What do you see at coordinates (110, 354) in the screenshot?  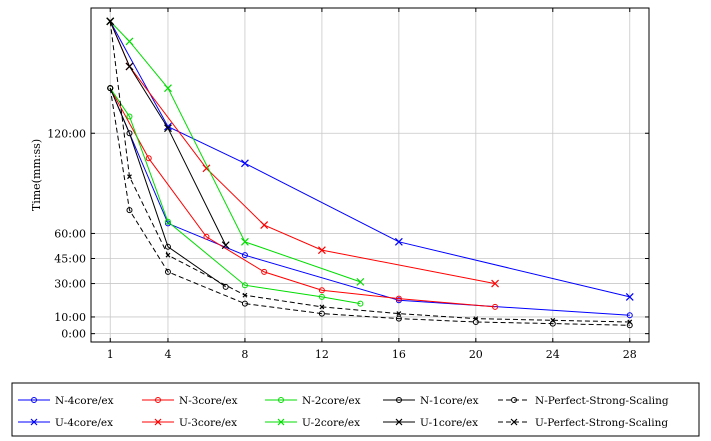 I see `x-tick-label: 1` at bounding box center [110, 354].